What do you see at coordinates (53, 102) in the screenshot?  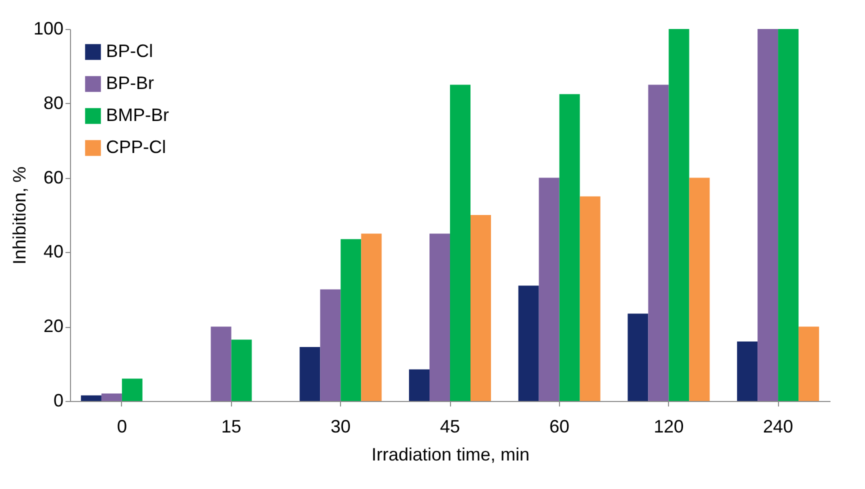 I see `y-tick-label: 80` at bounding box center [53, 102].